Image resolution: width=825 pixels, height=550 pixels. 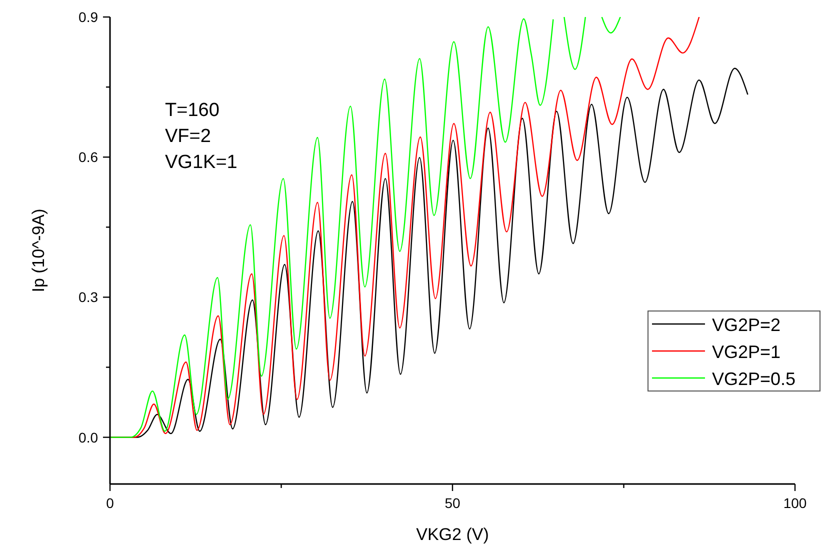 What do you see at coordinates (746, 352) in the screenshot?
I see `legend-label: VG2P=1` at bounding box center [746, 352].